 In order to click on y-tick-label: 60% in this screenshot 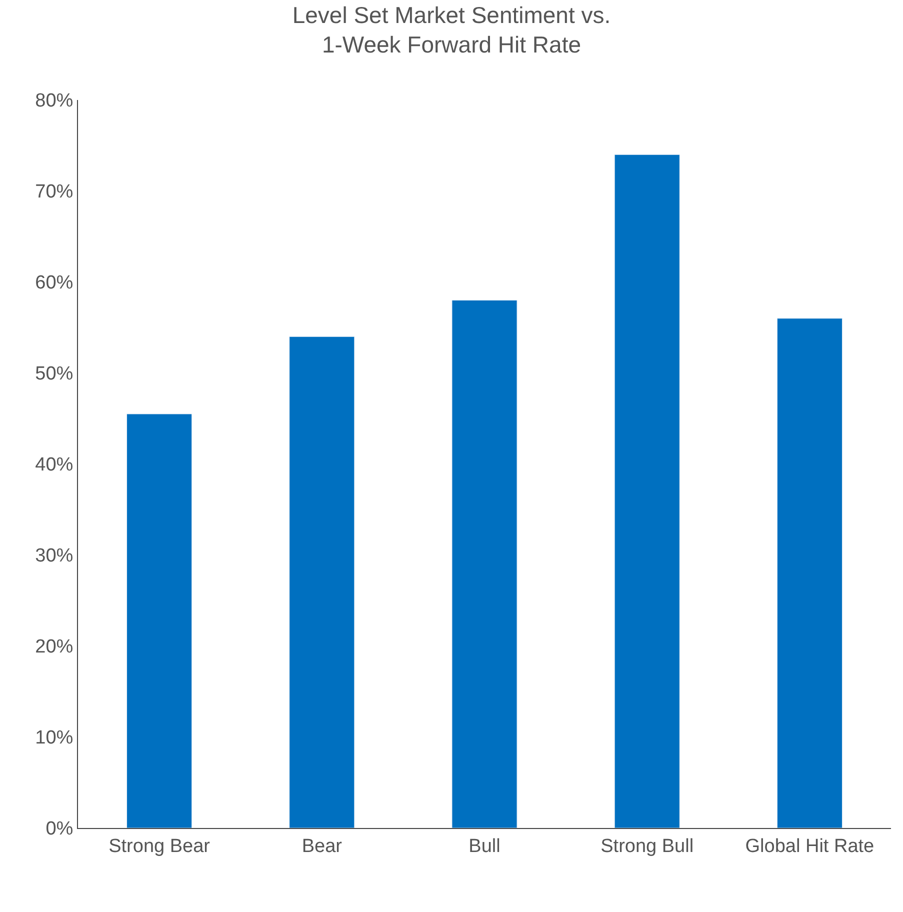, I will do `click(54, 283)`.